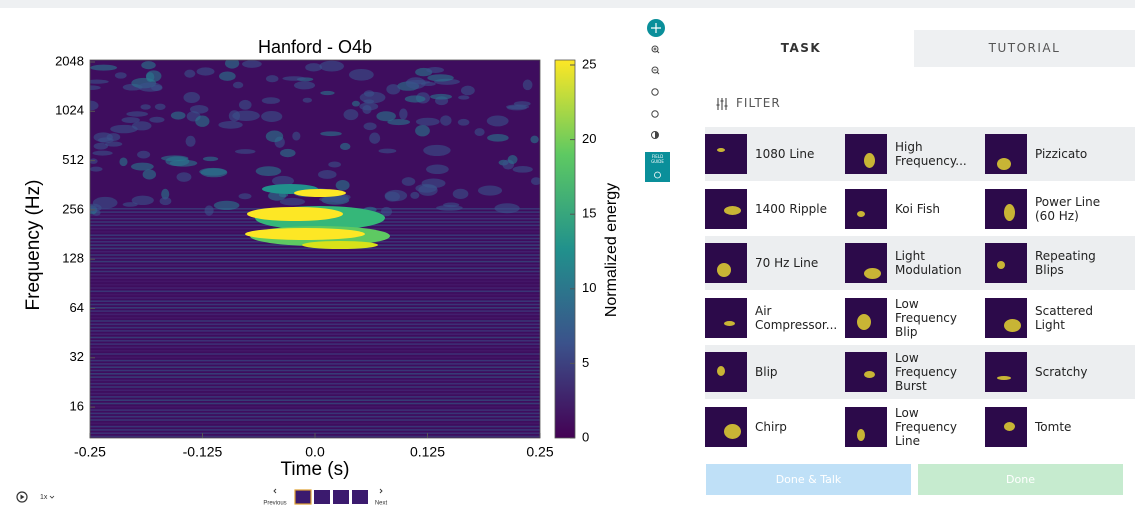 The image size is (1135, 512). Describe the element at coordinates (655, 49) in the screenshot. I see `zoom-in` at that location.